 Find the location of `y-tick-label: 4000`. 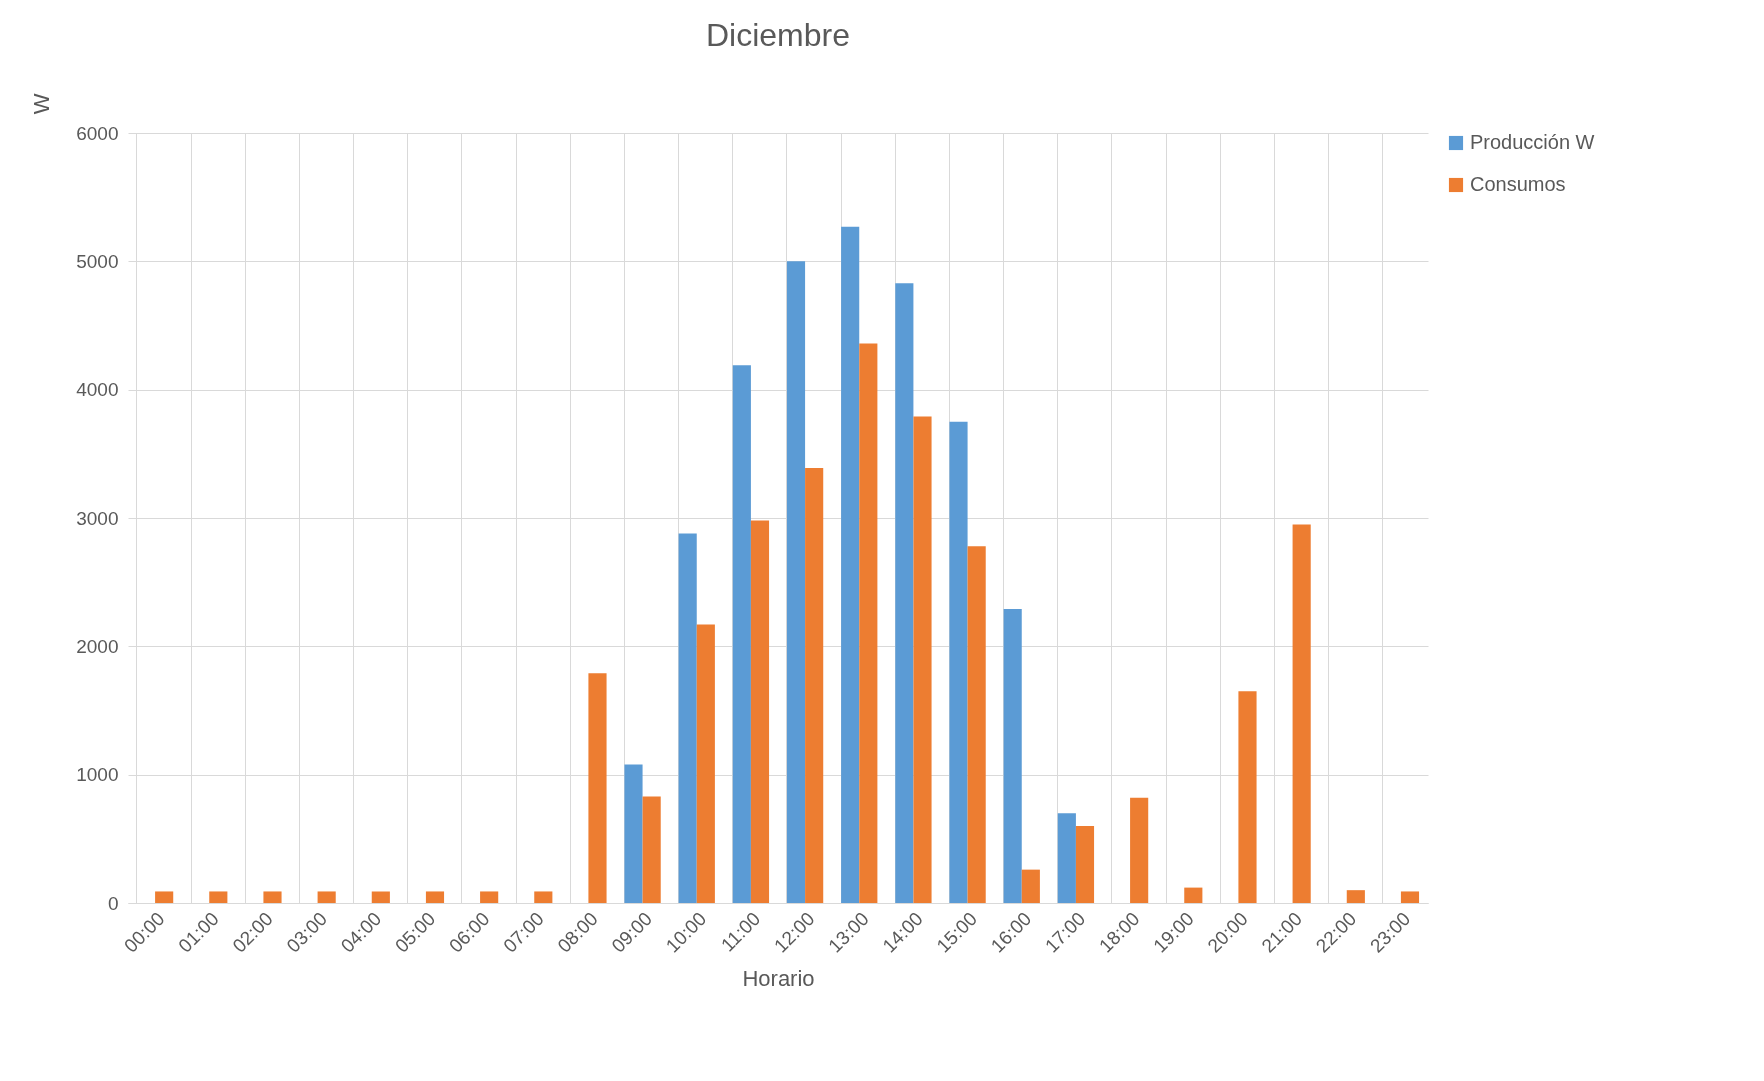

y-tick-label: 4000 is located at coordinates (97, 390).